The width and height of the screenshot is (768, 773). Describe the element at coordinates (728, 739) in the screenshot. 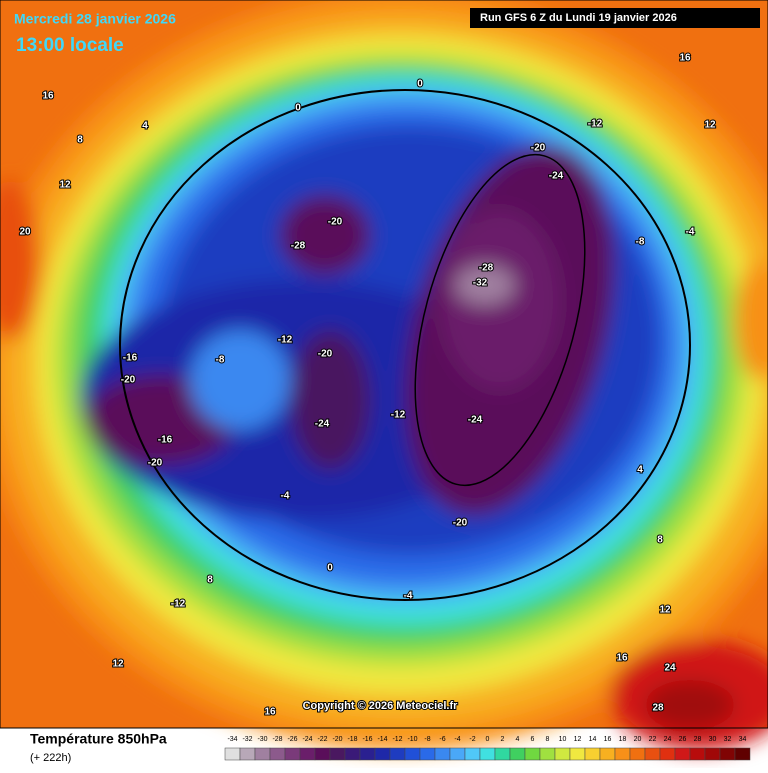

I see `legend-label: 32` at that location.